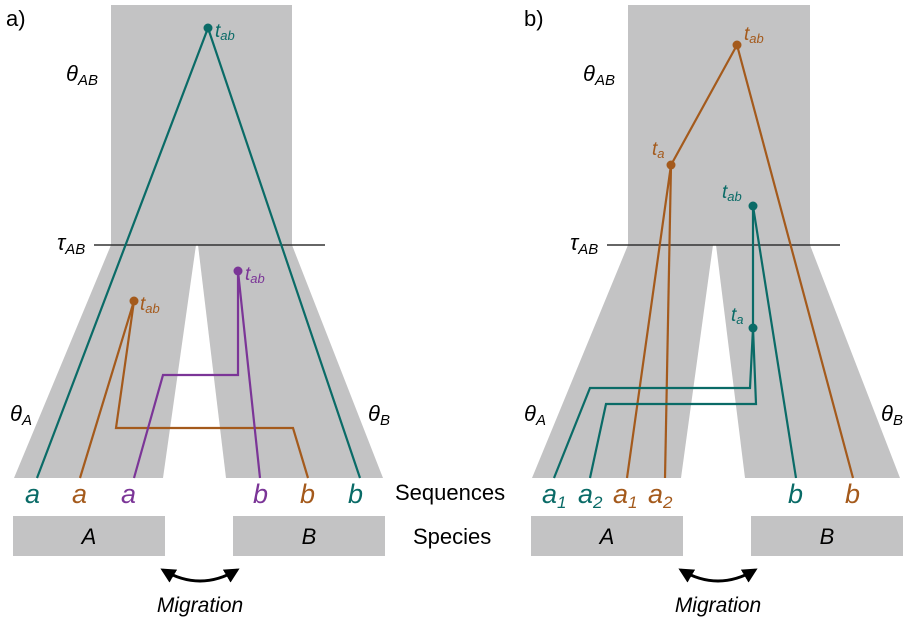  Describe the element at coordinates (134, 301) in the screenshot. I see `brown-coalescent-node` at that location.